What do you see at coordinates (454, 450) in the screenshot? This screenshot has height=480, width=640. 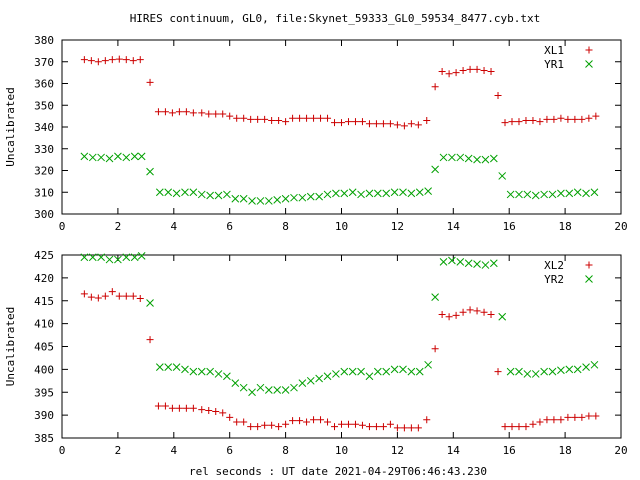 I see `x-tick-label: 14` at bounding box center [454, 450].